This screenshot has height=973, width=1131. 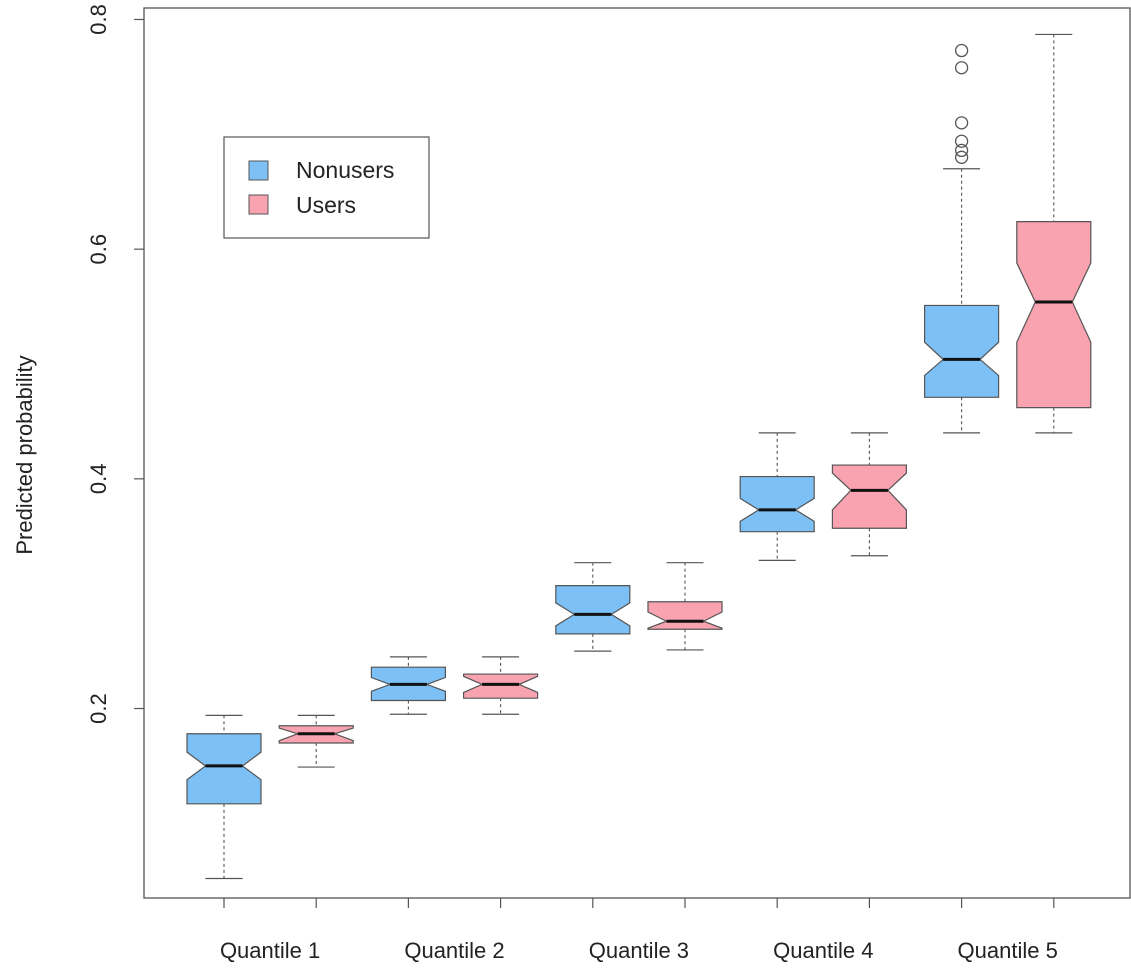 I want to click on x-tick-label: Quantile 3, so click(x=639, y=950).